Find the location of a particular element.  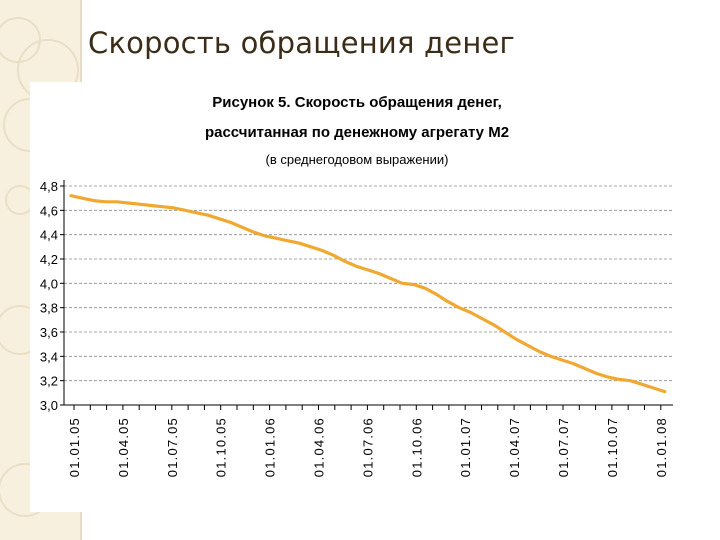

y-tick-label: 3,4 is located at coordinates (49, 356).